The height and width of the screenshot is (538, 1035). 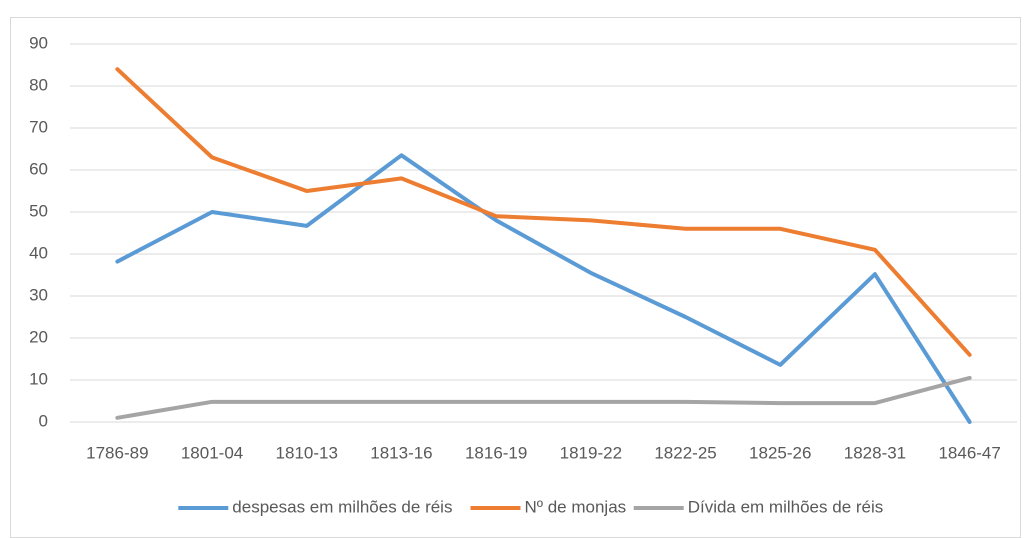 I want to click on y-tick-label: 80, so click(x=38, y=84).